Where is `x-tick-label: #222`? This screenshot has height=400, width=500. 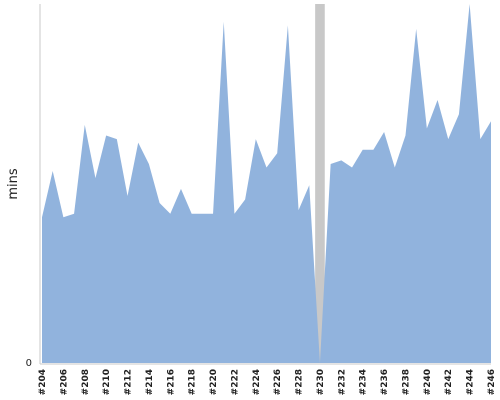 x-tick-label: #222 is located at coordinates (235, 382).